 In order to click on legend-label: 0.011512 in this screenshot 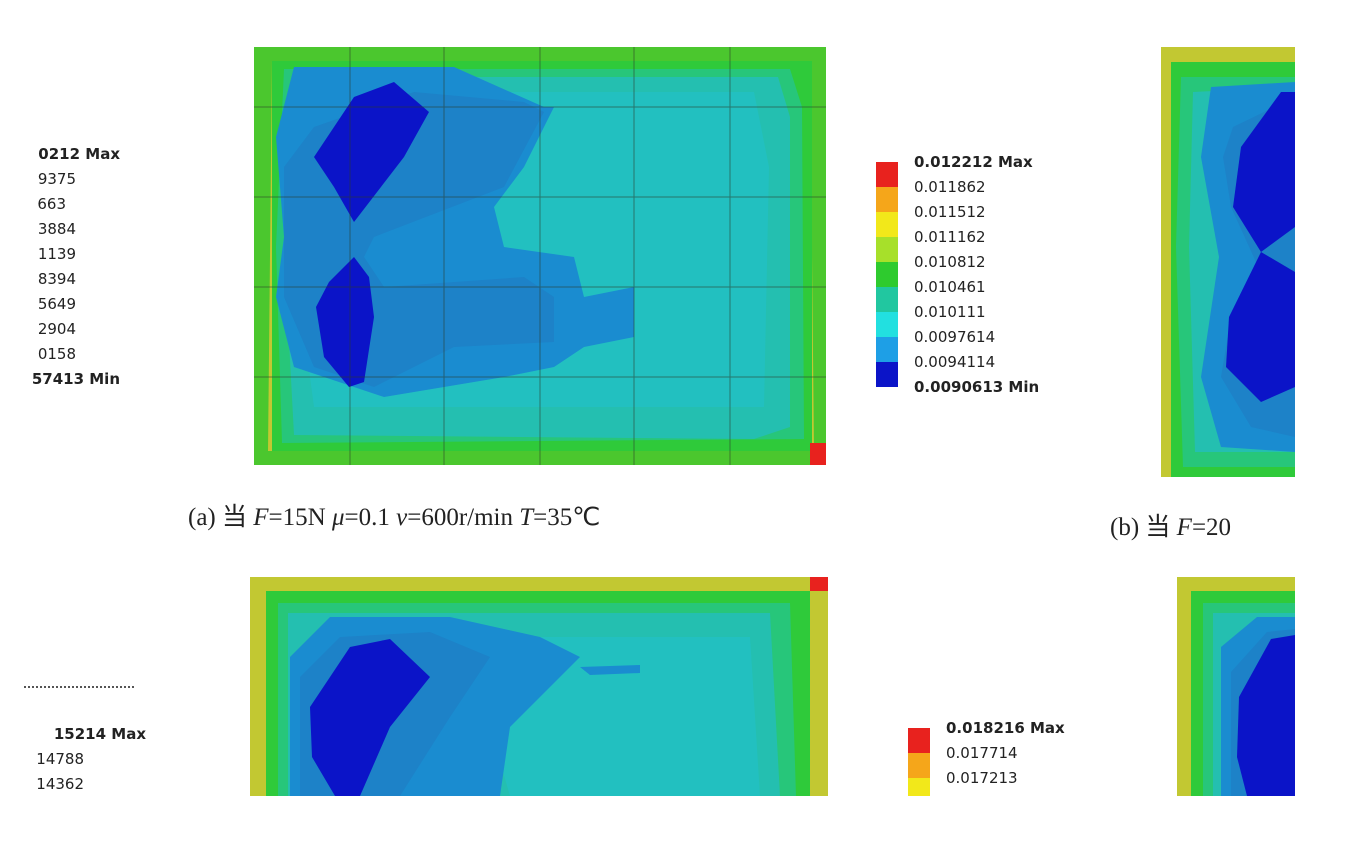, I will do `click(950, 212)`.